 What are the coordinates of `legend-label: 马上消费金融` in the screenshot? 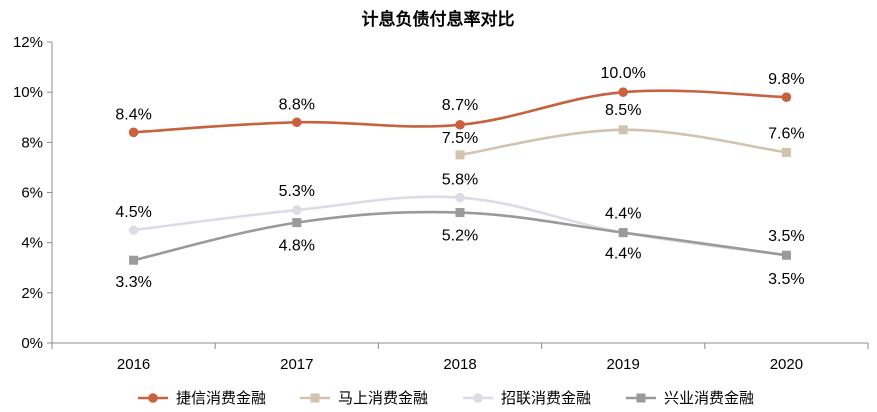 It's located at (383, 398).